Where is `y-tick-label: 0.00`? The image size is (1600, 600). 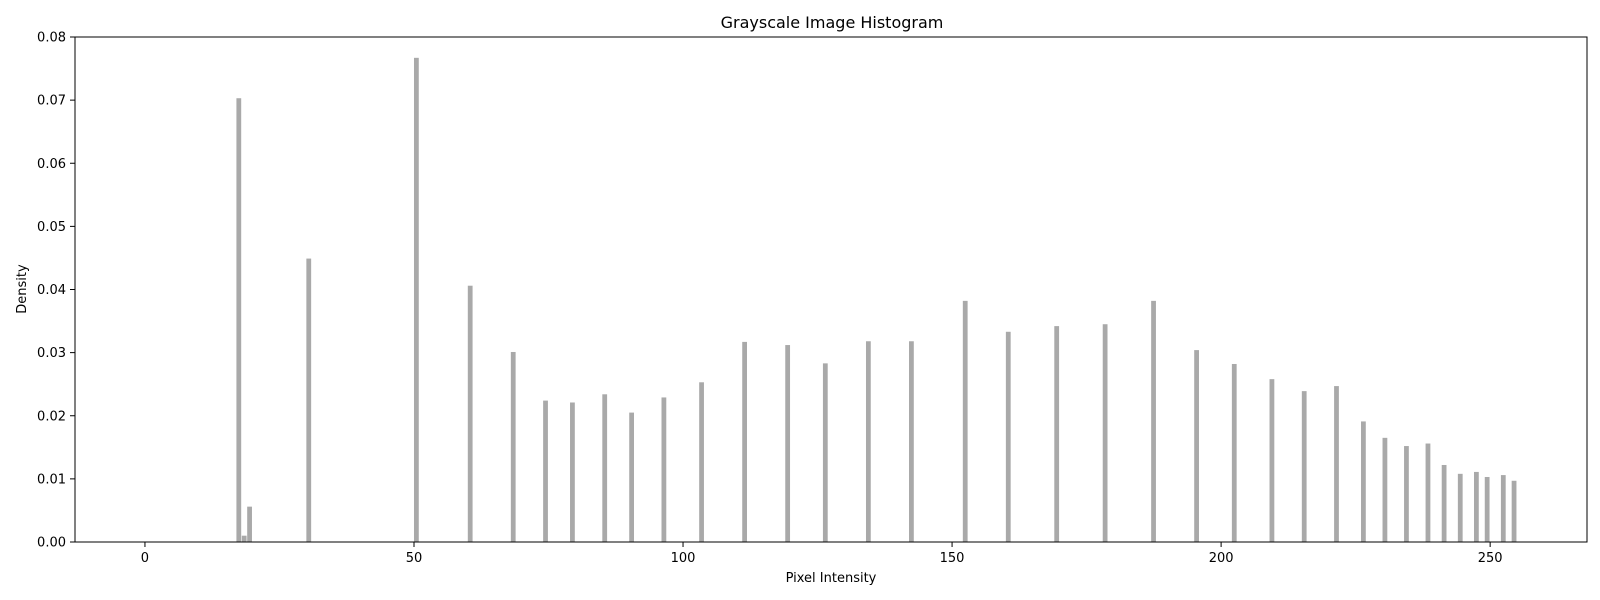
y-tick-label: 0.00 is located at coordinates (51, 543).